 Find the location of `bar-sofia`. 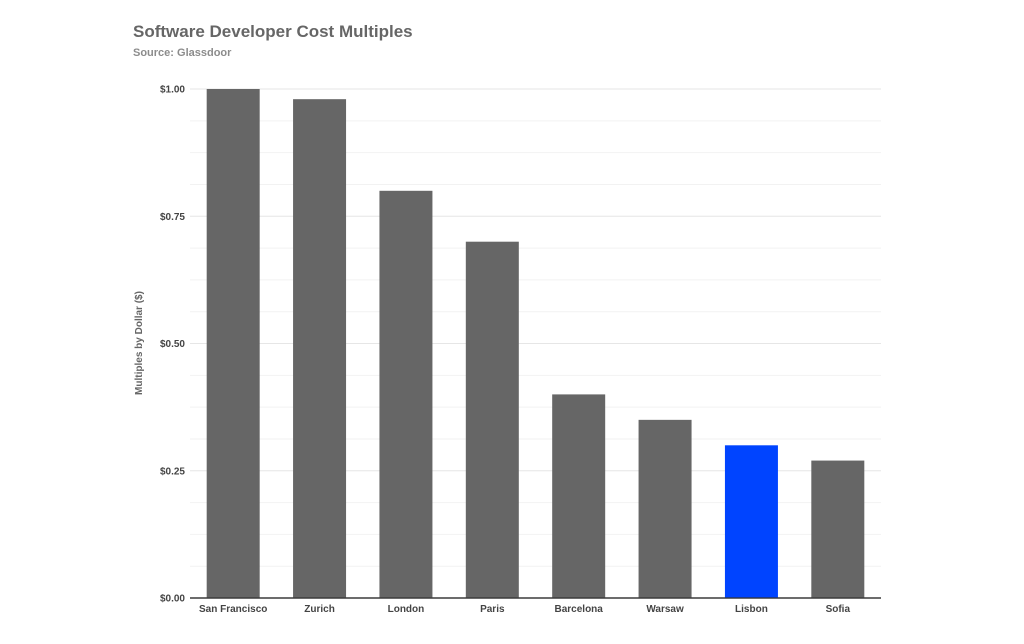

bar-sofia is located at coordinates (838, 529).